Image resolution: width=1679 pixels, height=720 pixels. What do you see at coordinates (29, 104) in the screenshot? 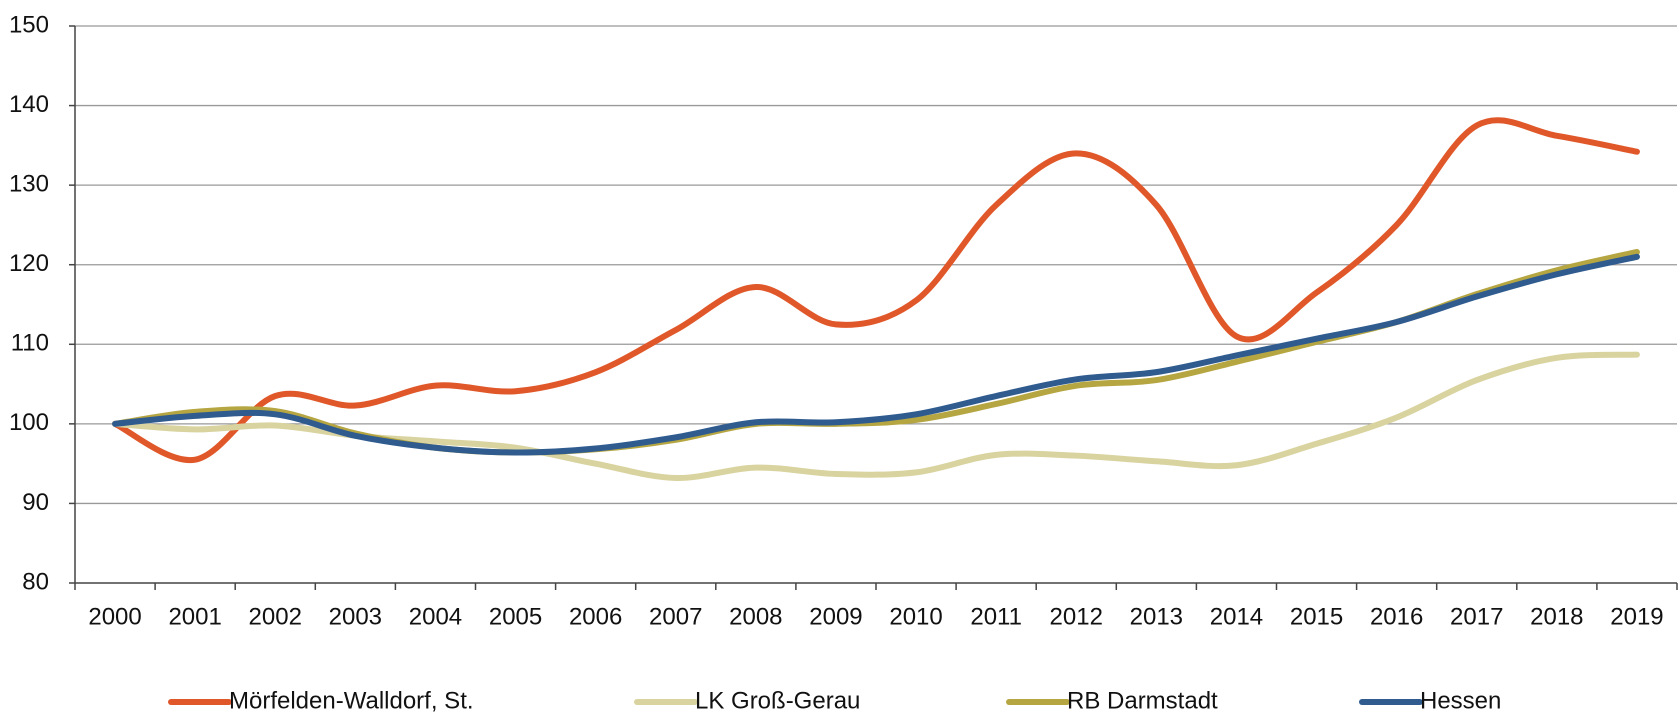
I see `y-tick-label: 140` at bounding box center [29, 104].